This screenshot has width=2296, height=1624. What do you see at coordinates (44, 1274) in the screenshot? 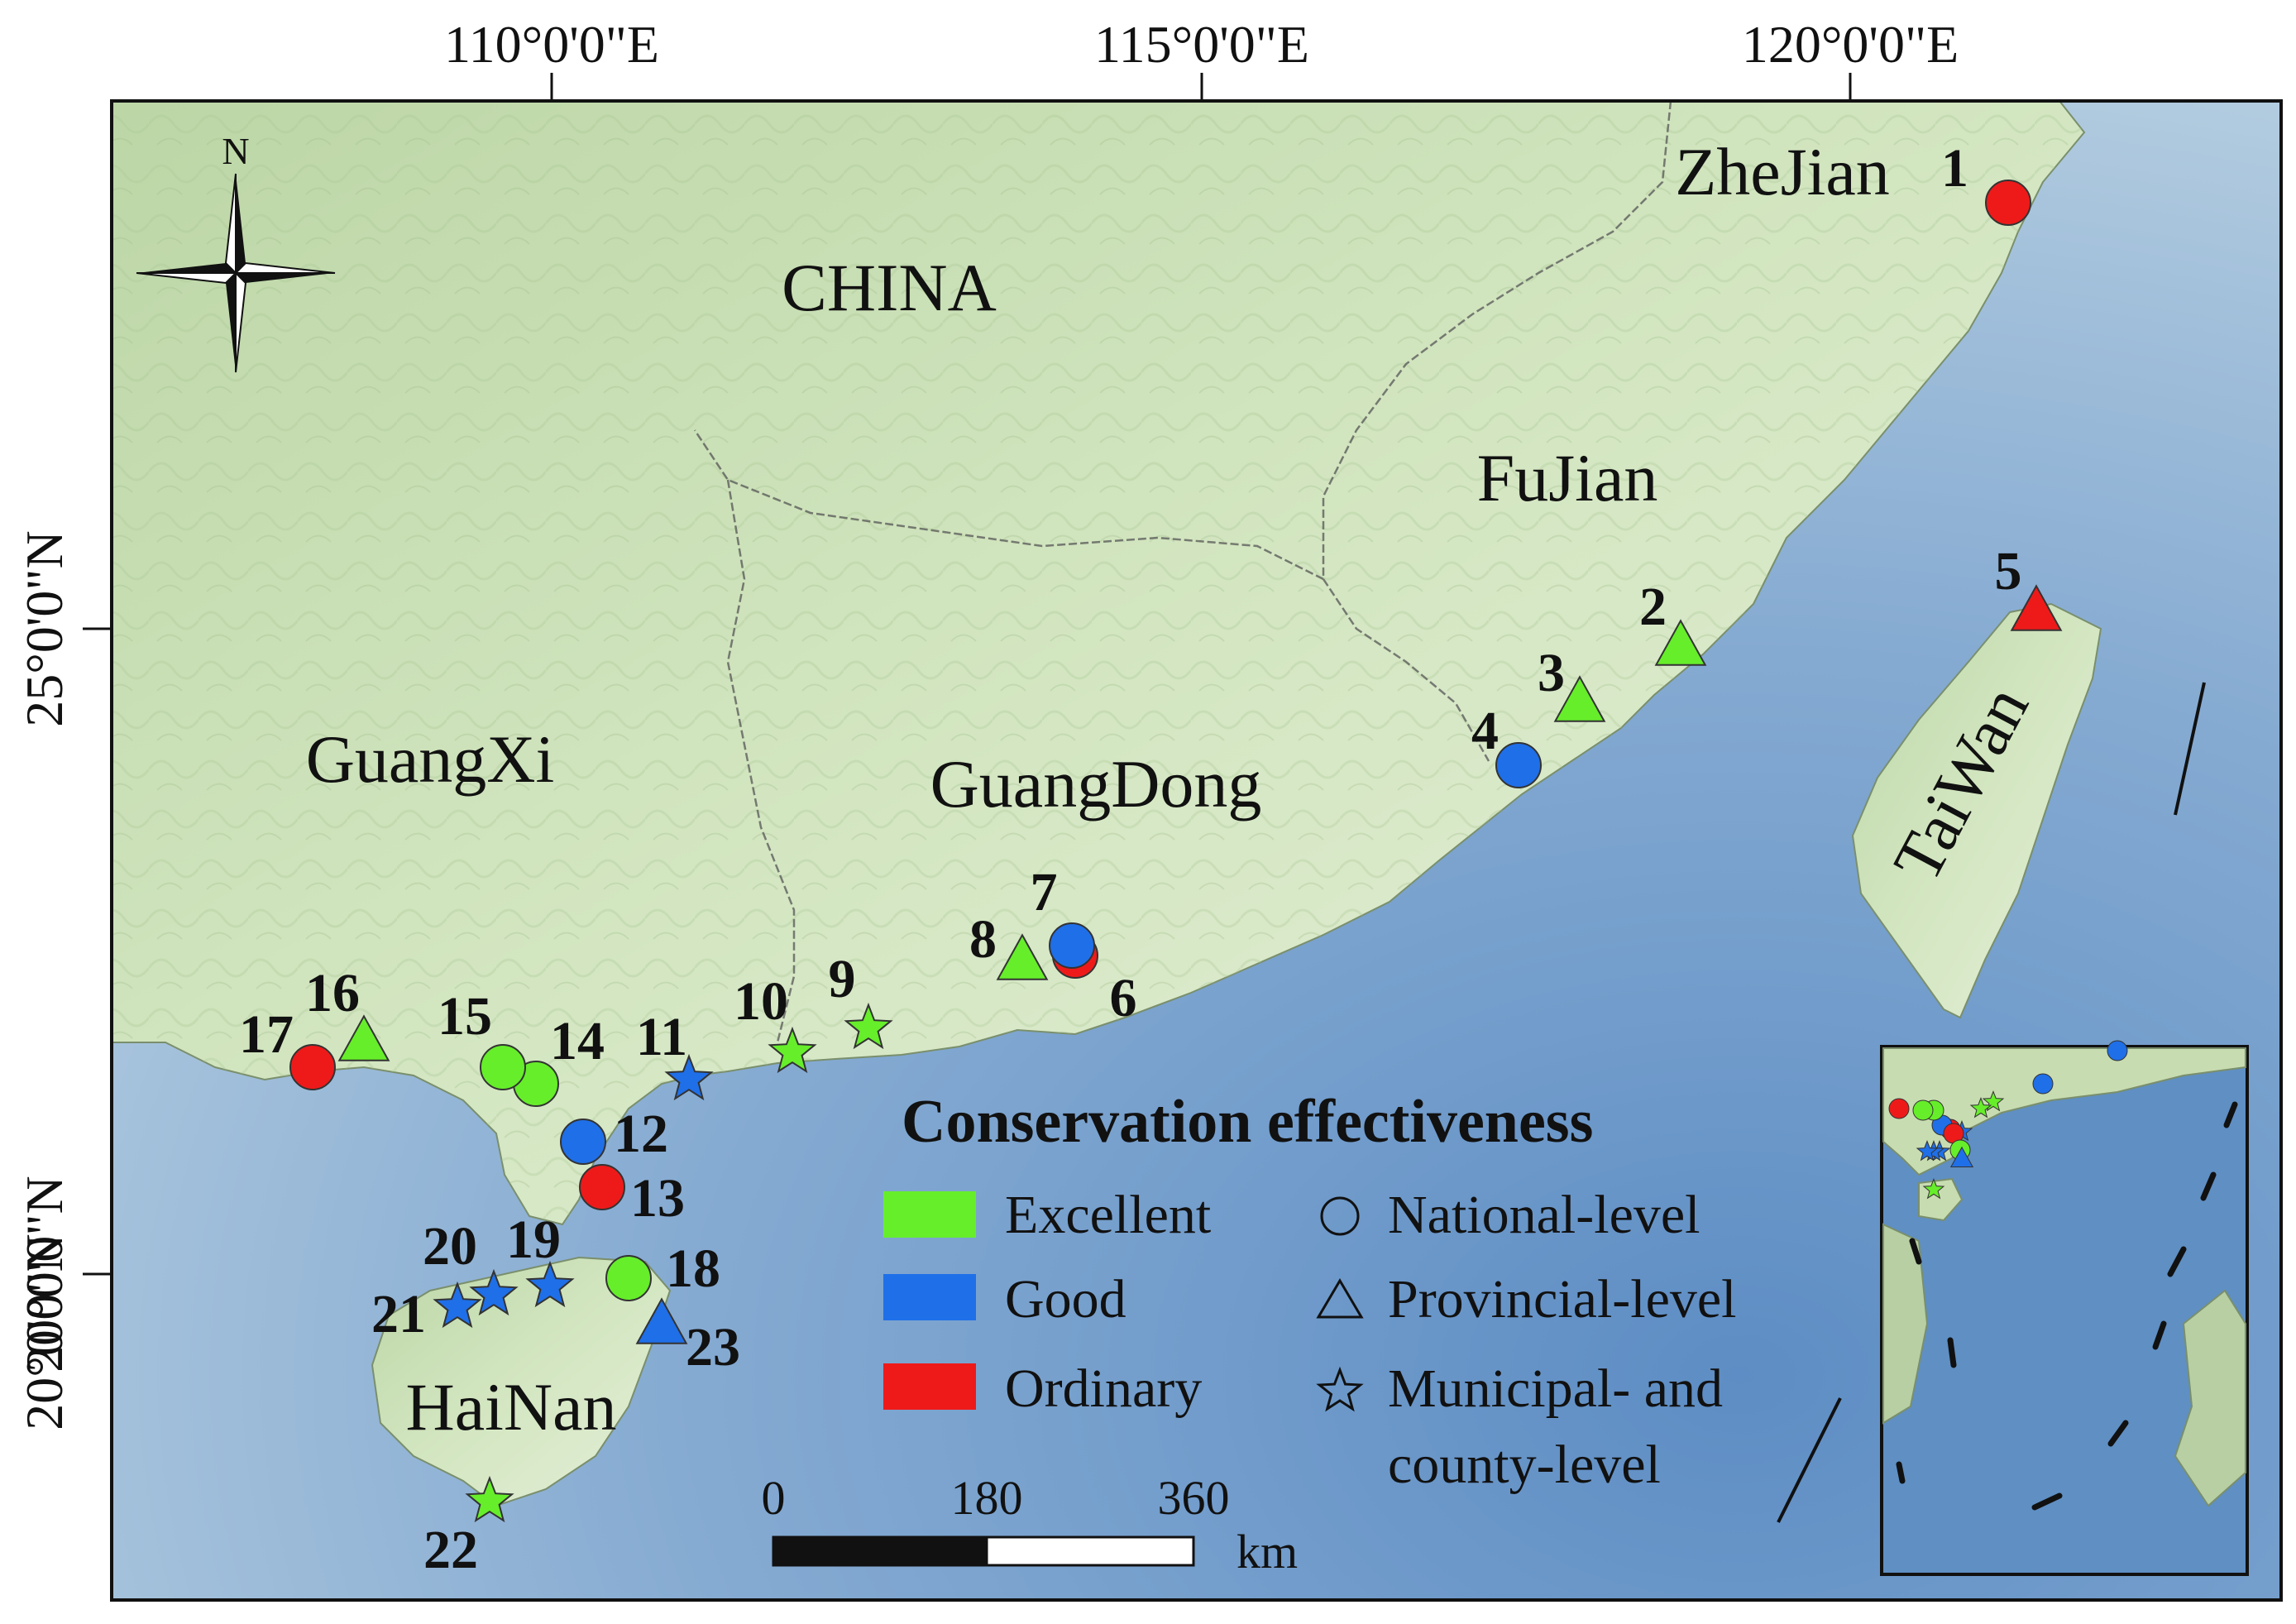
I see `lat-label-20-upper: 20°0'0"N` at bounding box center [44, 1274].